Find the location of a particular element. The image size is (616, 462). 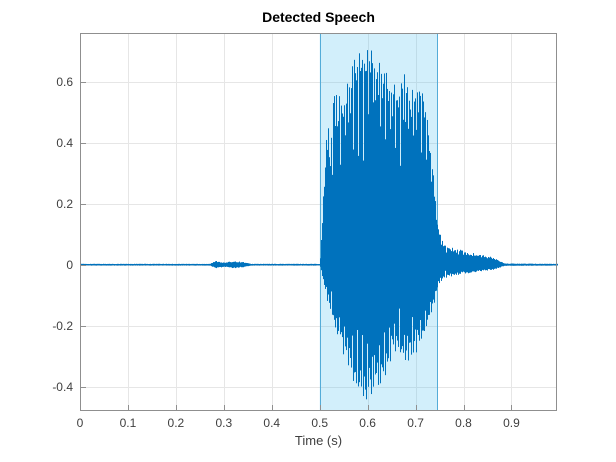

x-tick-label: 0.2 is located at coordinates (176, 423).